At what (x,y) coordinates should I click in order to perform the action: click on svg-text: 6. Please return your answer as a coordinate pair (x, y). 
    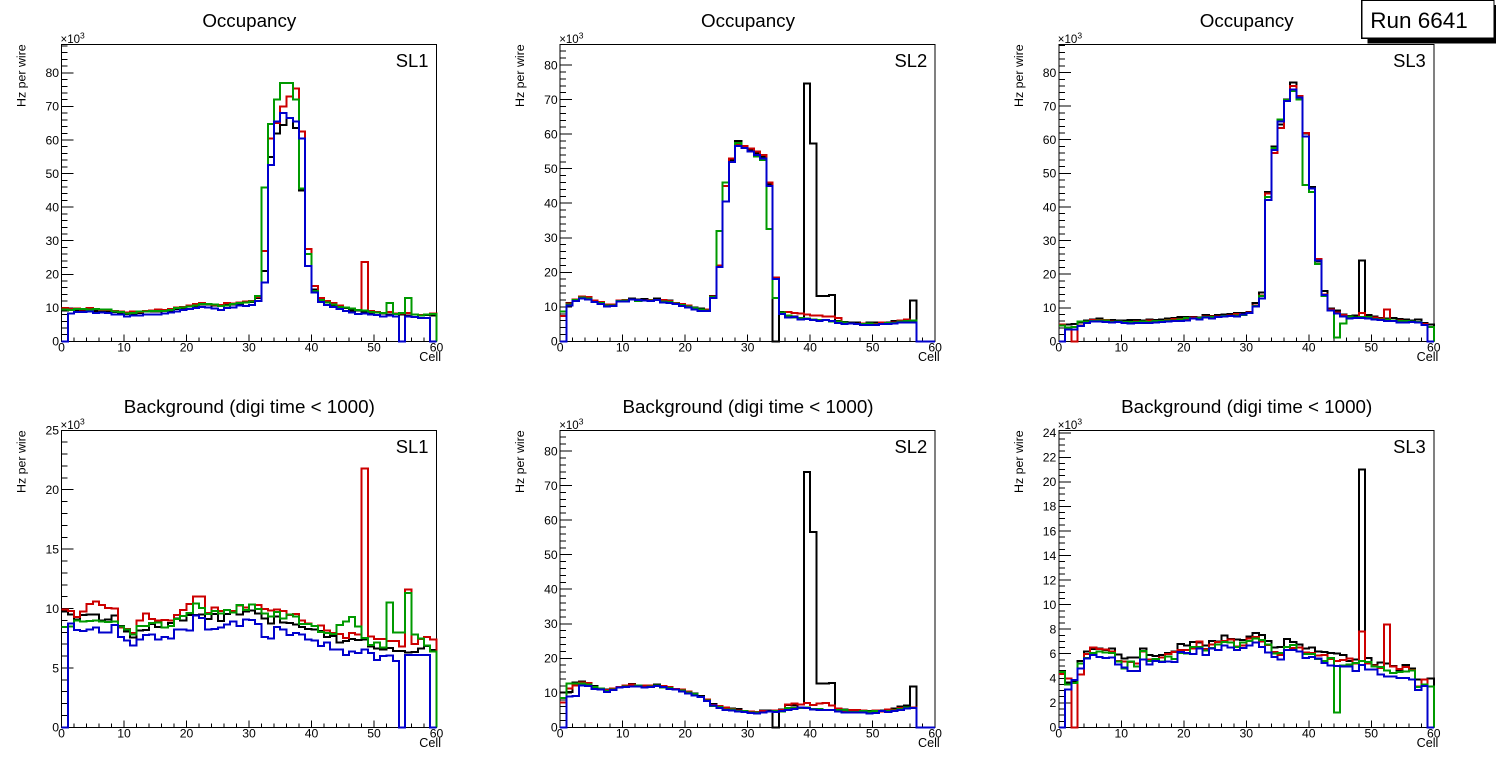
    Looking at the image, I should click on (1053, 654).